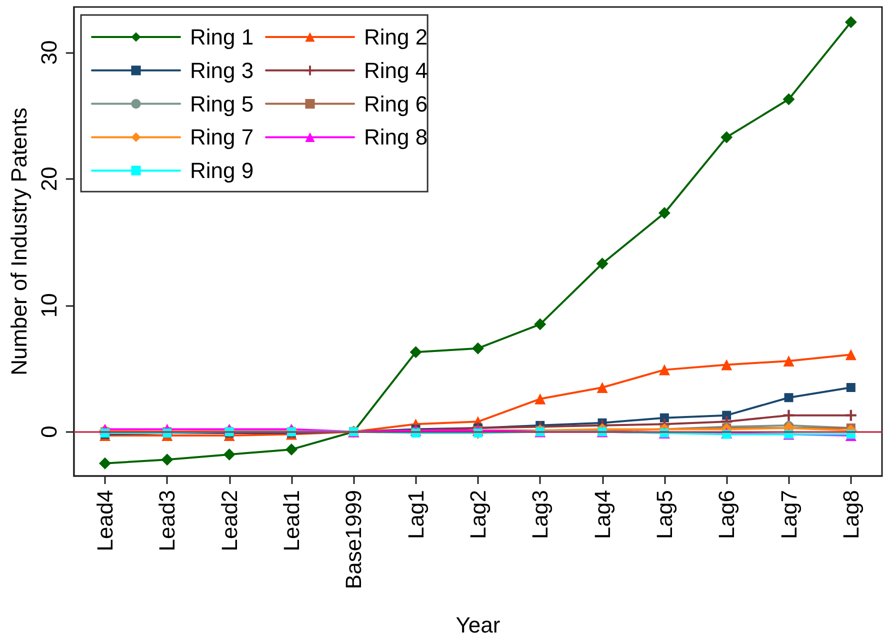 This screenshot has height=641, width=885. Describe the element at coordinates (727, 514) in the screenshot. I see `x-tick-label: Lag6` at that location.